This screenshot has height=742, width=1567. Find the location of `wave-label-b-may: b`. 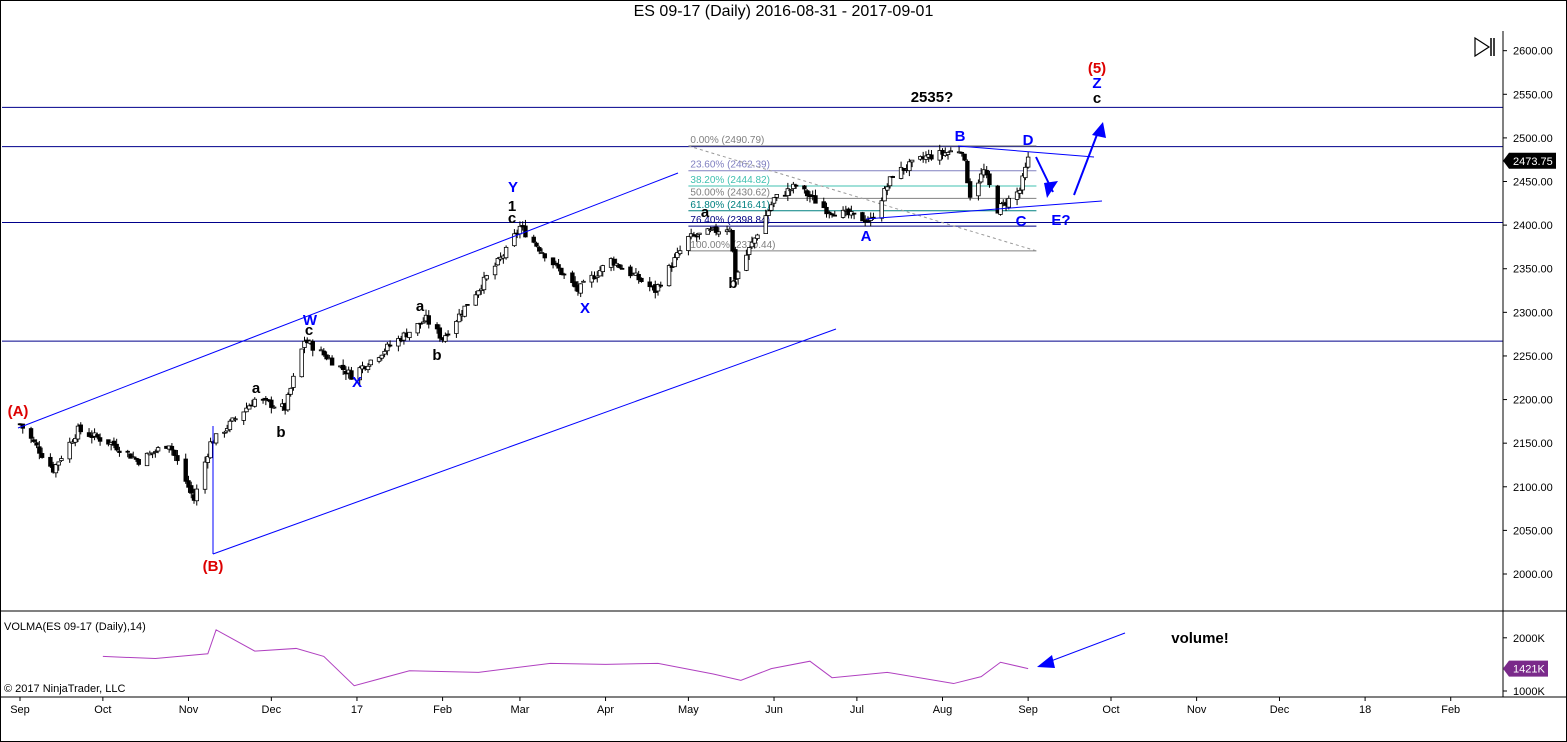

wave-label-b-may: b is located at coordinates (732, 283).